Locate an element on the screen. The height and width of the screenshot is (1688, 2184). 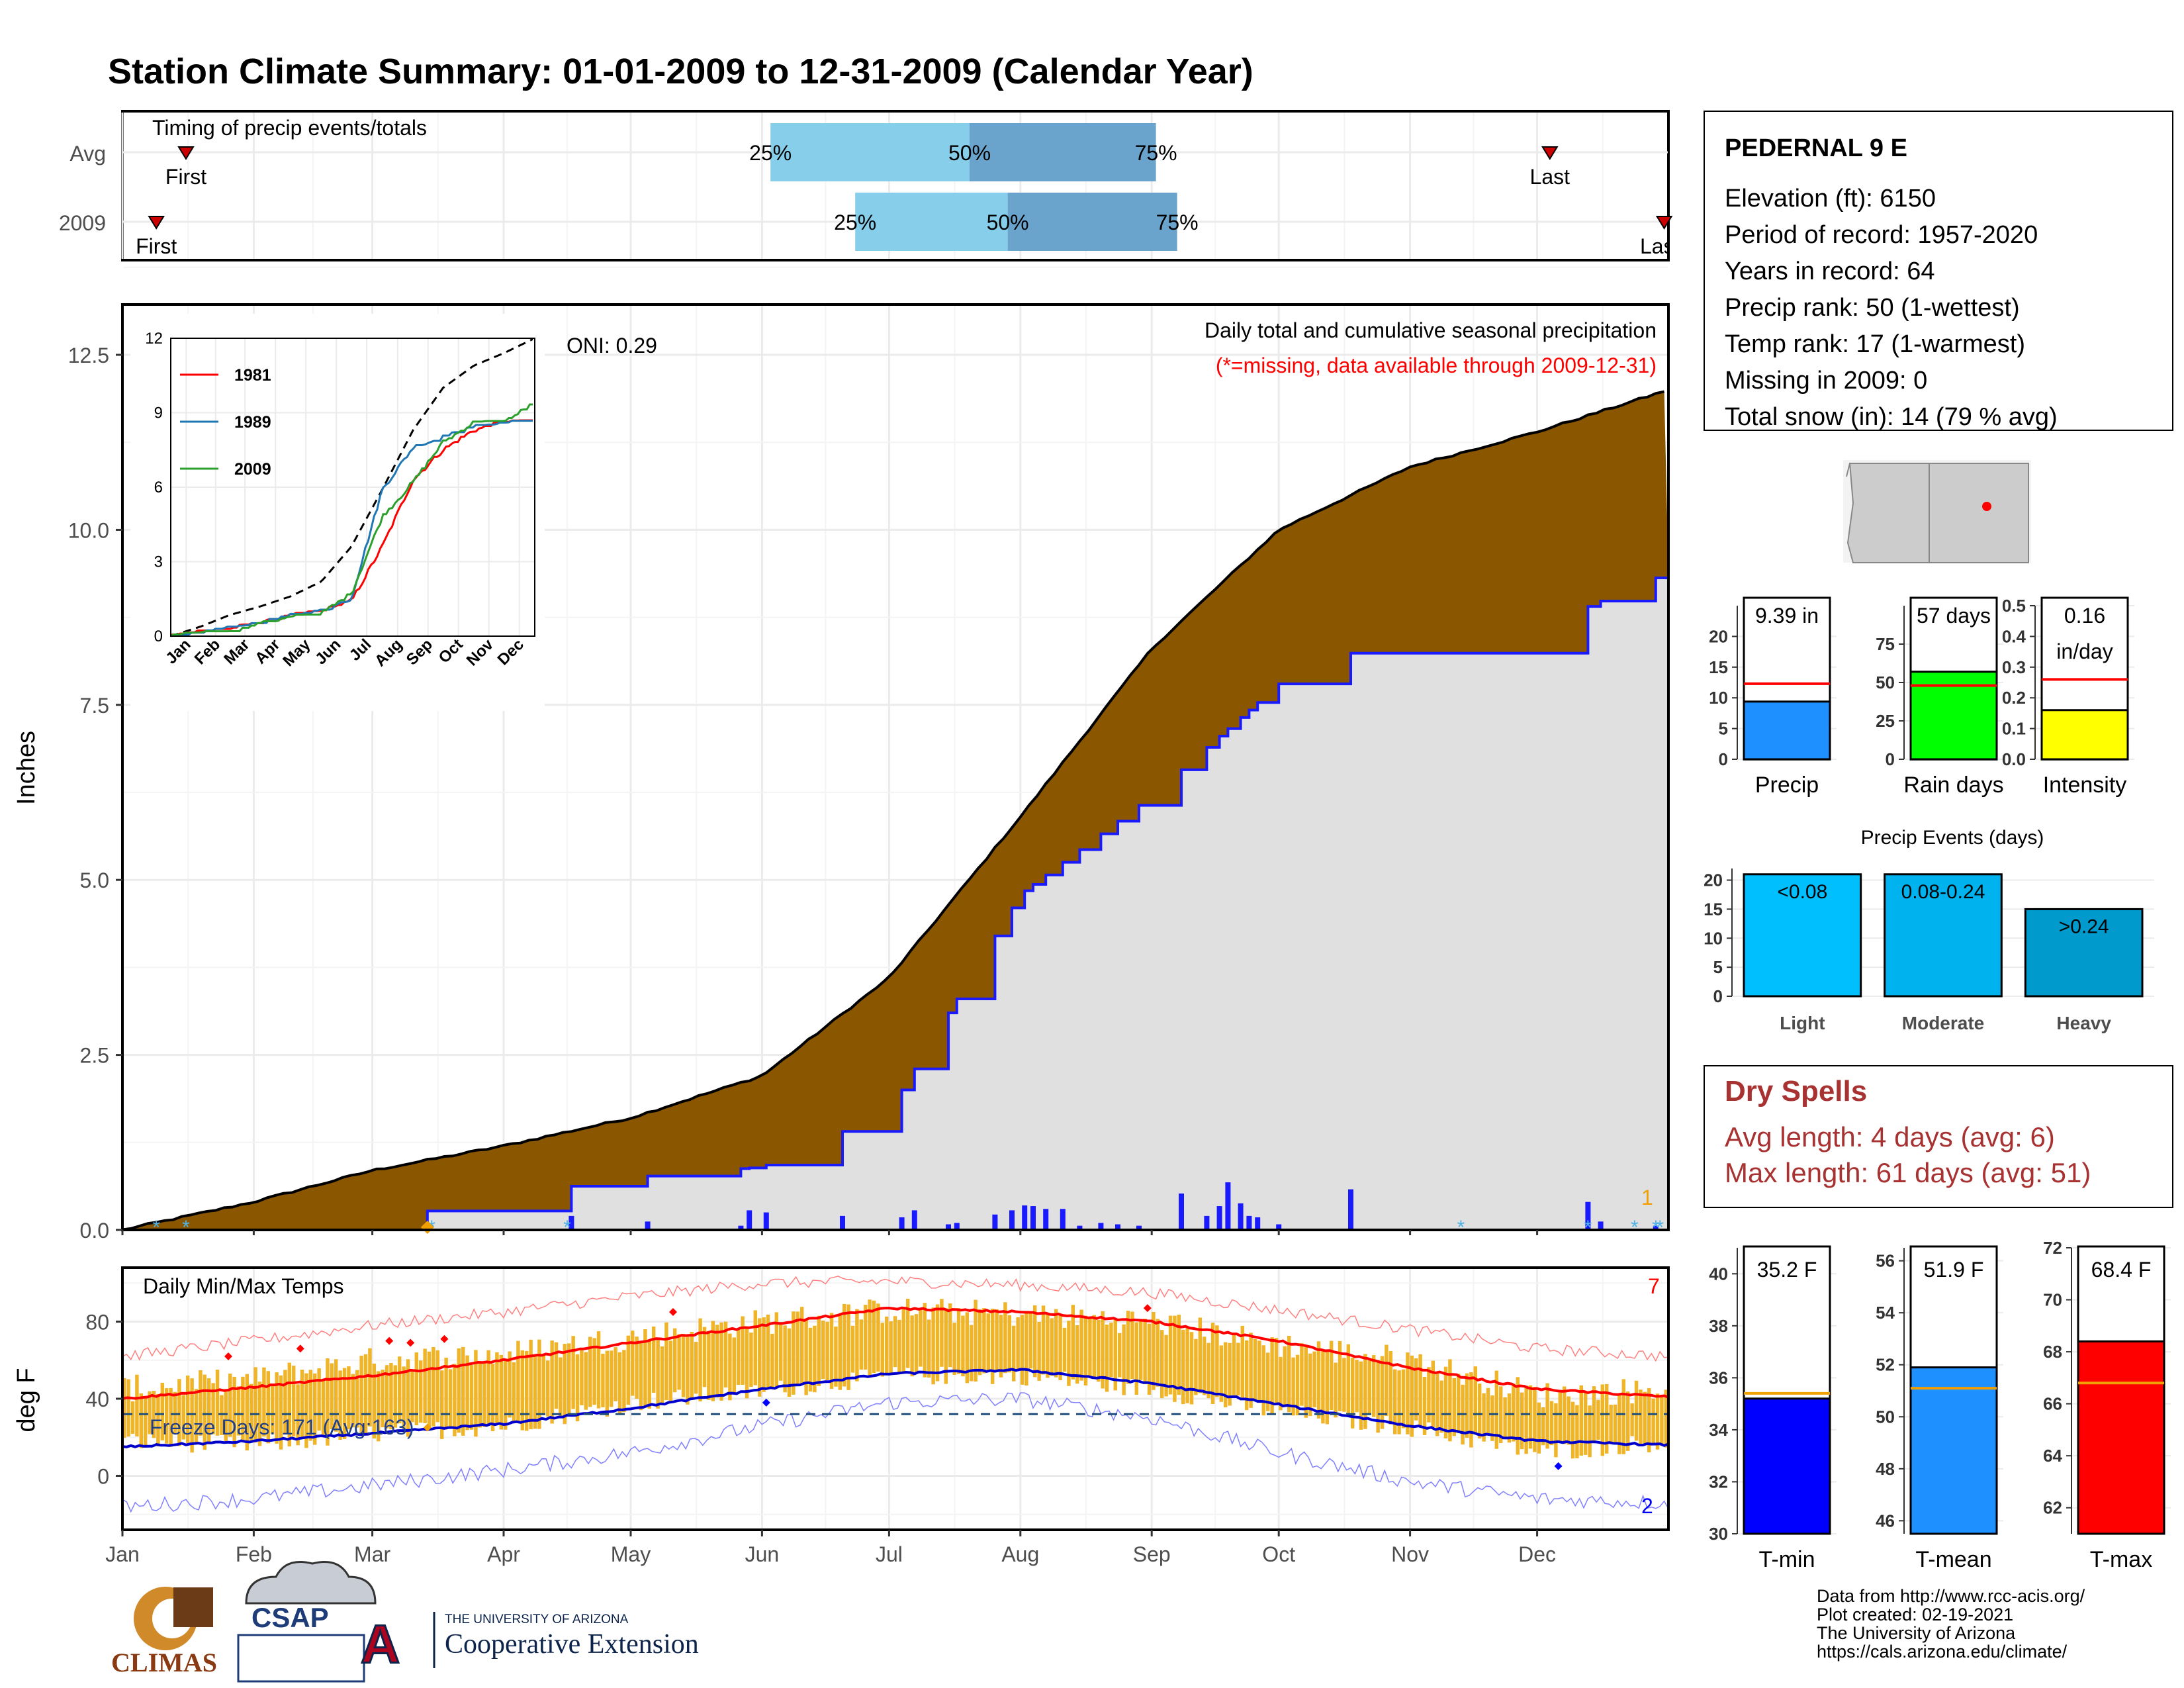
inset-y-tick-label: 12 is located at coordinates (154, 339).